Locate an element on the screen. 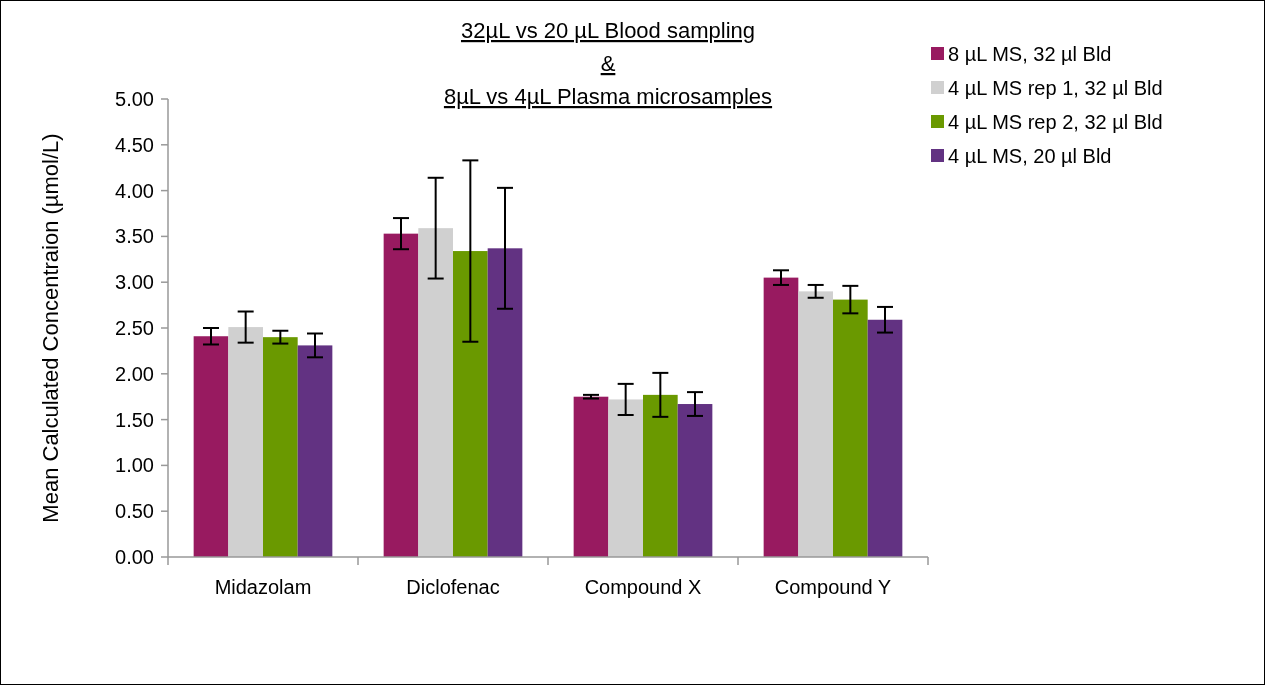  y-tick-label: 2.00 is located at coordinates (134, 373).